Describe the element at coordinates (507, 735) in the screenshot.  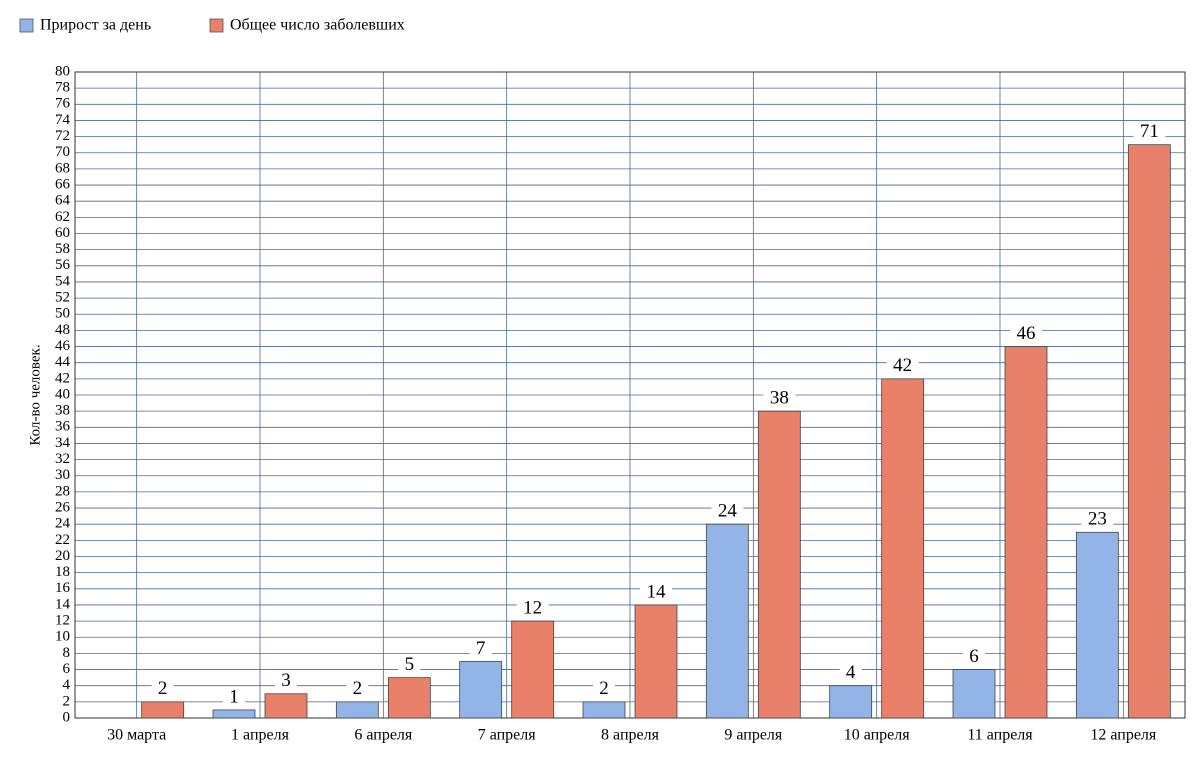
I see `x-tick-label: 7 апреля` at that location.